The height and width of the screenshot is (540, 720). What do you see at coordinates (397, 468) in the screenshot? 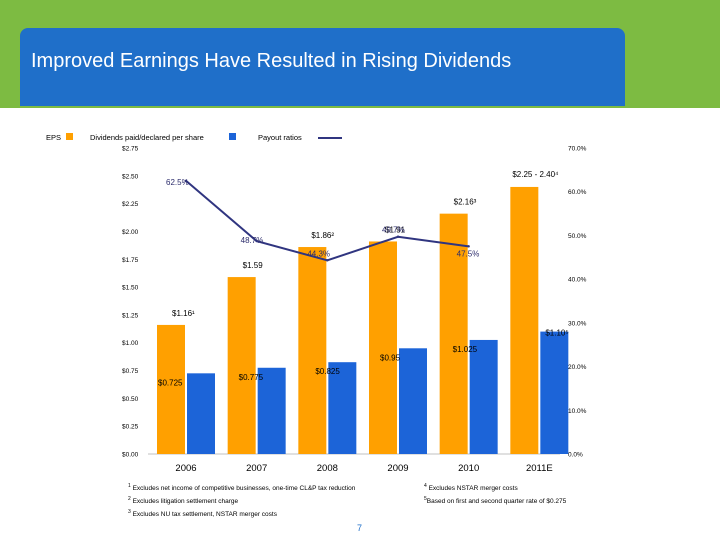
I see `x-tick: 2009` at bounding box center [397, 468].